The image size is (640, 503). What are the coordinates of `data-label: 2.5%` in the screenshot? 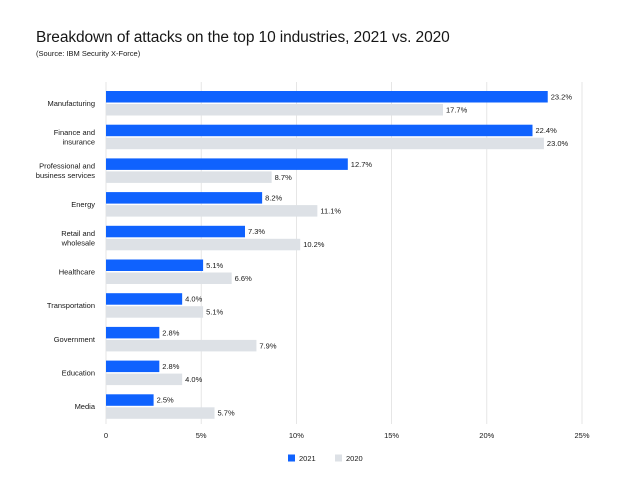 It's located at (165, 400).